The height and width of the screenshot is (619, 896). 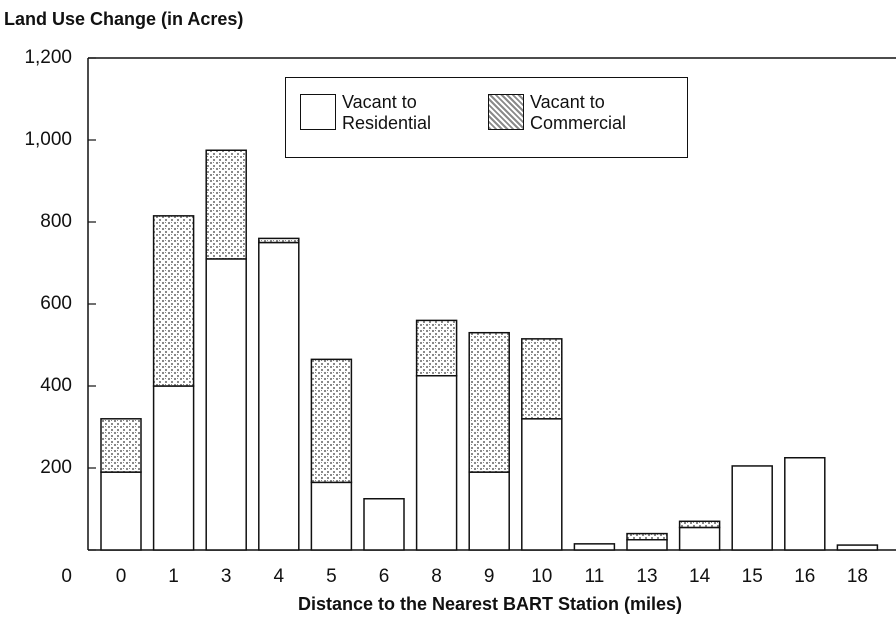 What do you see at coordinates (700, 576) in the screenshot?
I see `x-tick-label: 14` at bounding box center [700, 576].